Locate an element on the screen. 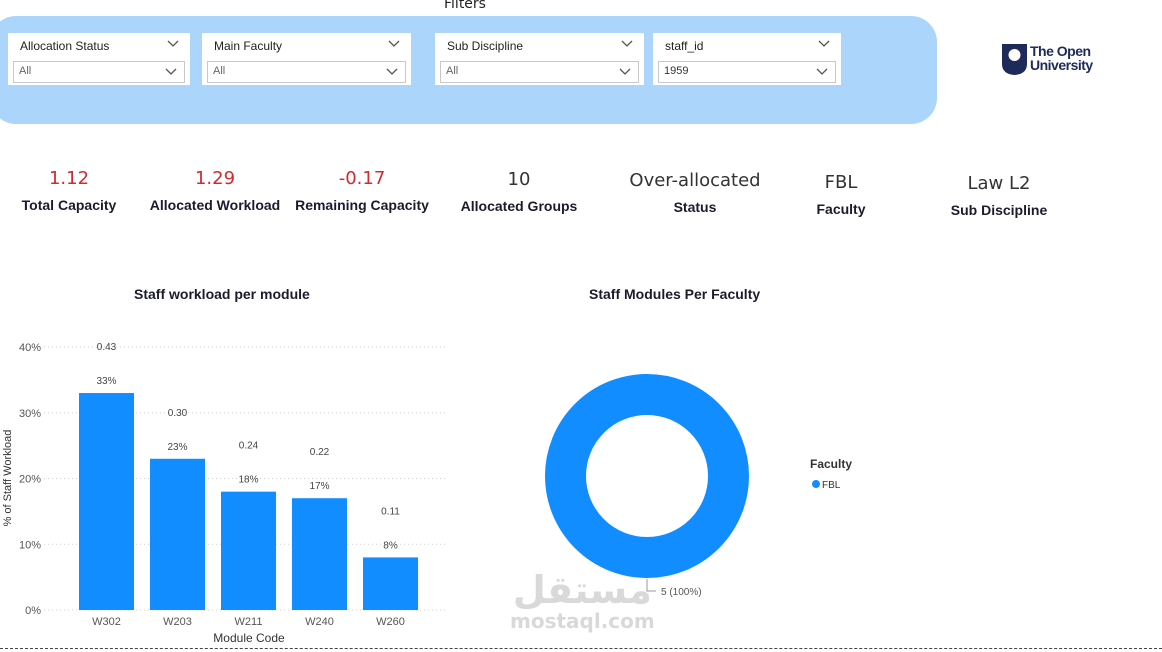 The height and width of the screenshot is (652, 1162). donut-slice-label: 5 (100%) is located at coordinates (681, 592).